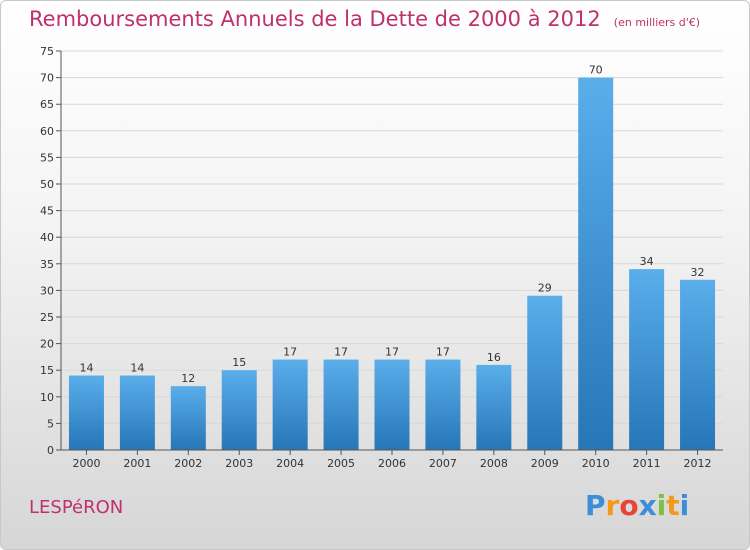 This screenshot has width=750, height=550. Describe the element at coordinates (47, 344) in the screenshot. I see `y-tick-label-20: 20` at that location.